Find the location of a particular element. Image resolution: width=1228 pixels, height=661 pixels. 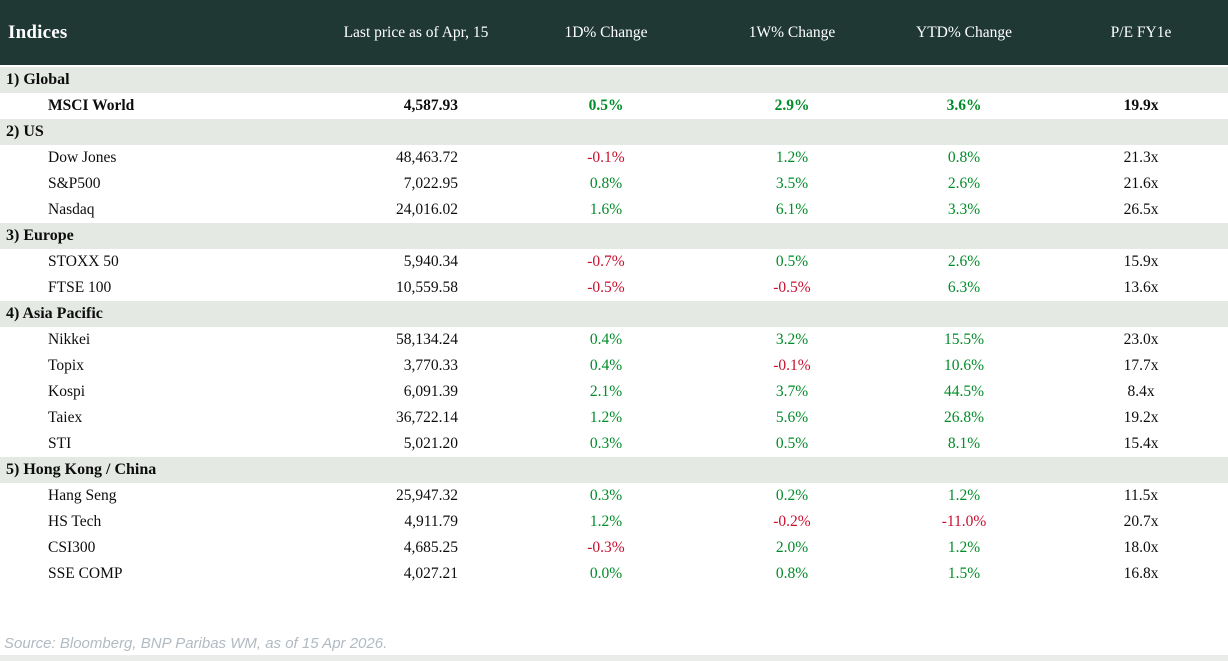

pe-cell: 26.5x is located at coordinates (1141, 209).